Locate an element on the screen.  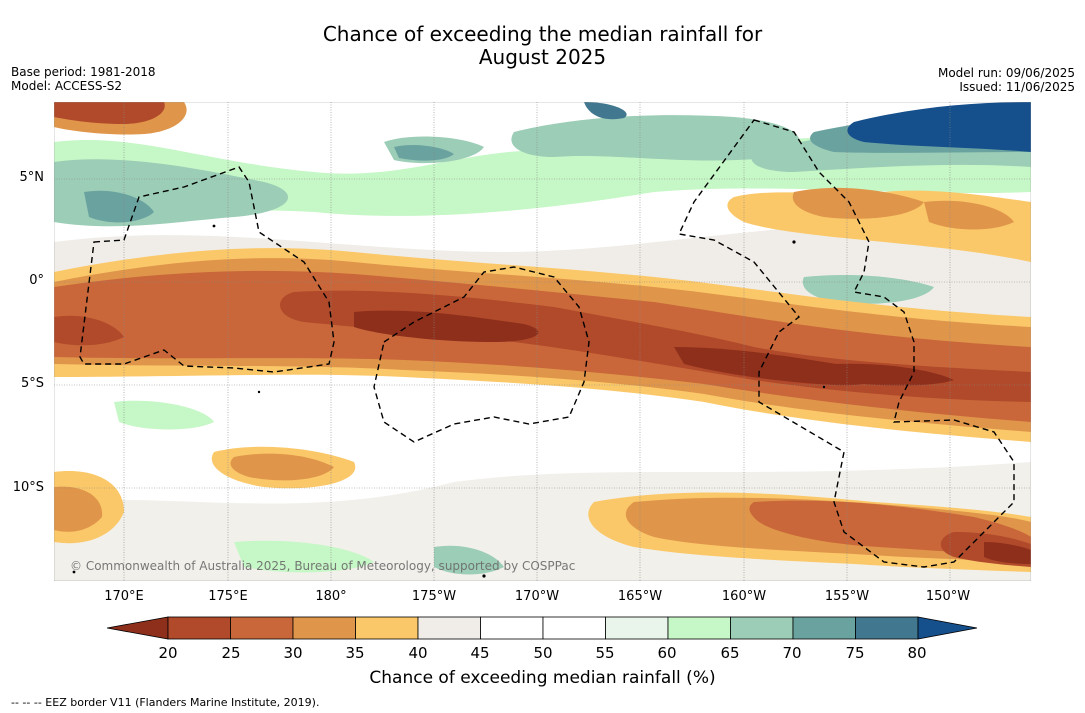
cbar-tick-65: 65 is located at coordinates (730, 653).